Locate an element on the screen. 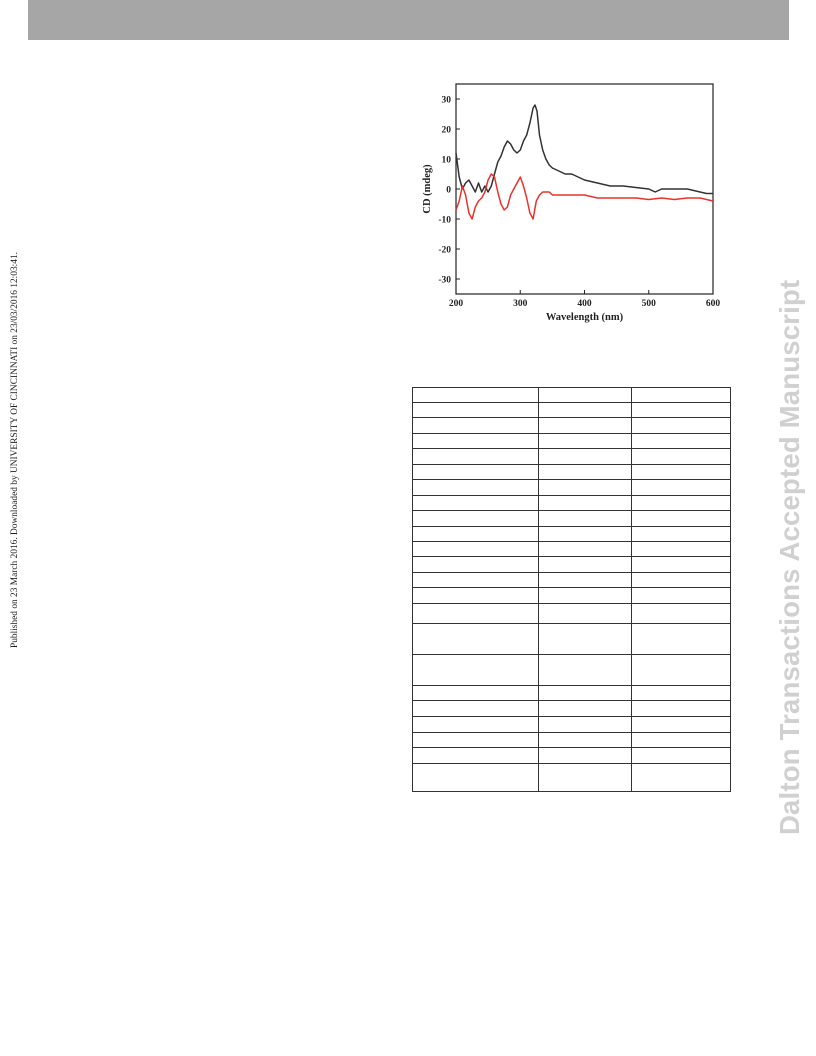  y-tick-label: -20 is located at coordinates (444, 250).